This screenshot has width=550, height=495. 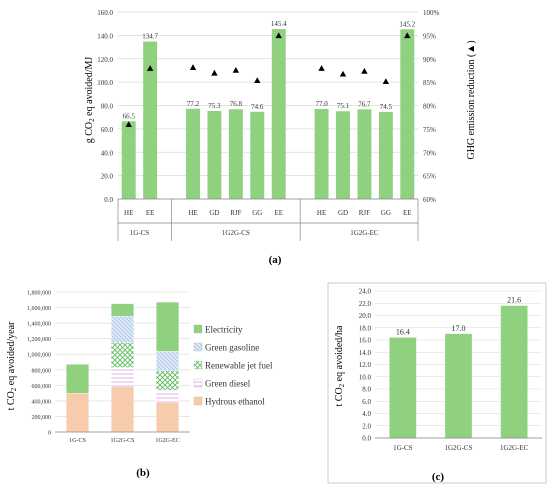 What do you see at coordinates (122, 441) in the screenshot?
I see `chart-b-x-tick: 1G2G-CS` at bounding box center [122, 441].